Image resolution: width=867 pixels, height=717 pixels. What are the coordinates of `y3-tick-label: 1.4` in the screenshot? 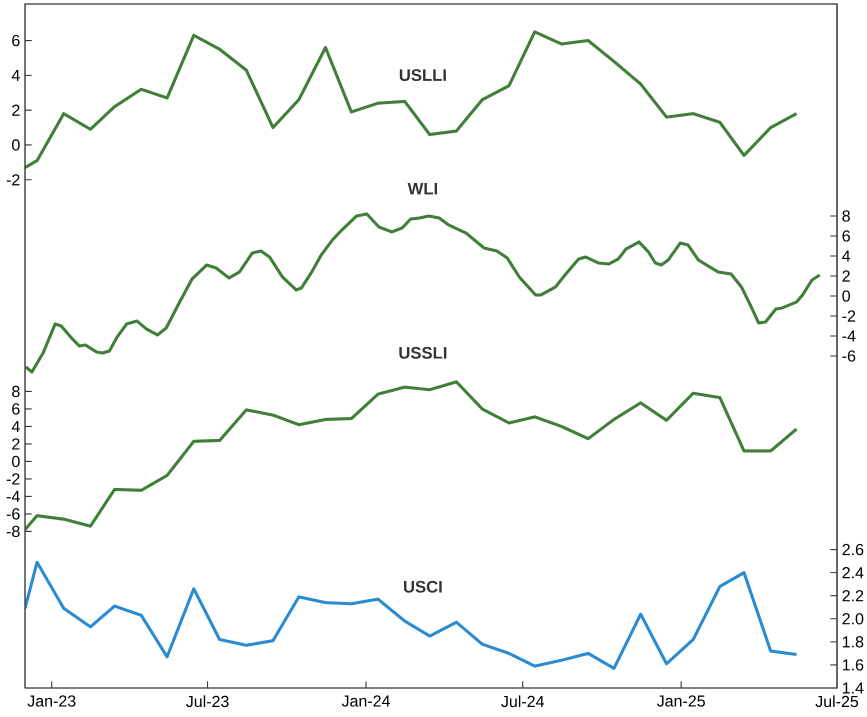 It's located at (853, 688).